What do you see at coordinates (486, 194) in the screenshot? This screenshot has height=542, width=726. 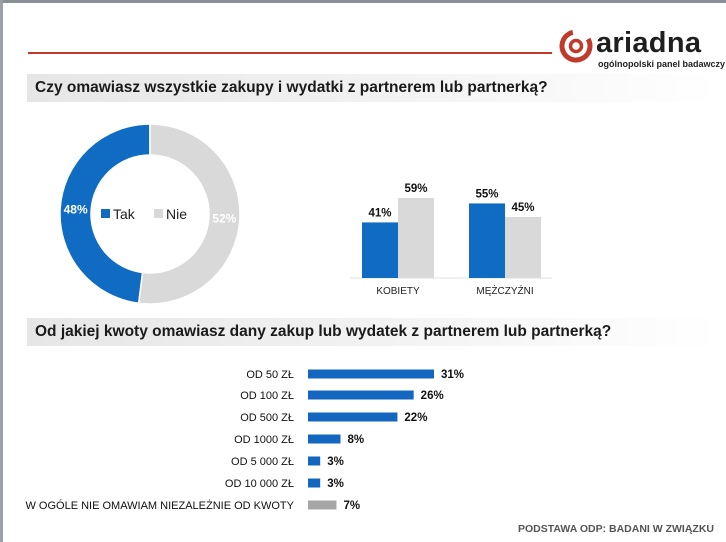 I see `gender-bar-value-label: 55%` at bounding box center [486, 194].